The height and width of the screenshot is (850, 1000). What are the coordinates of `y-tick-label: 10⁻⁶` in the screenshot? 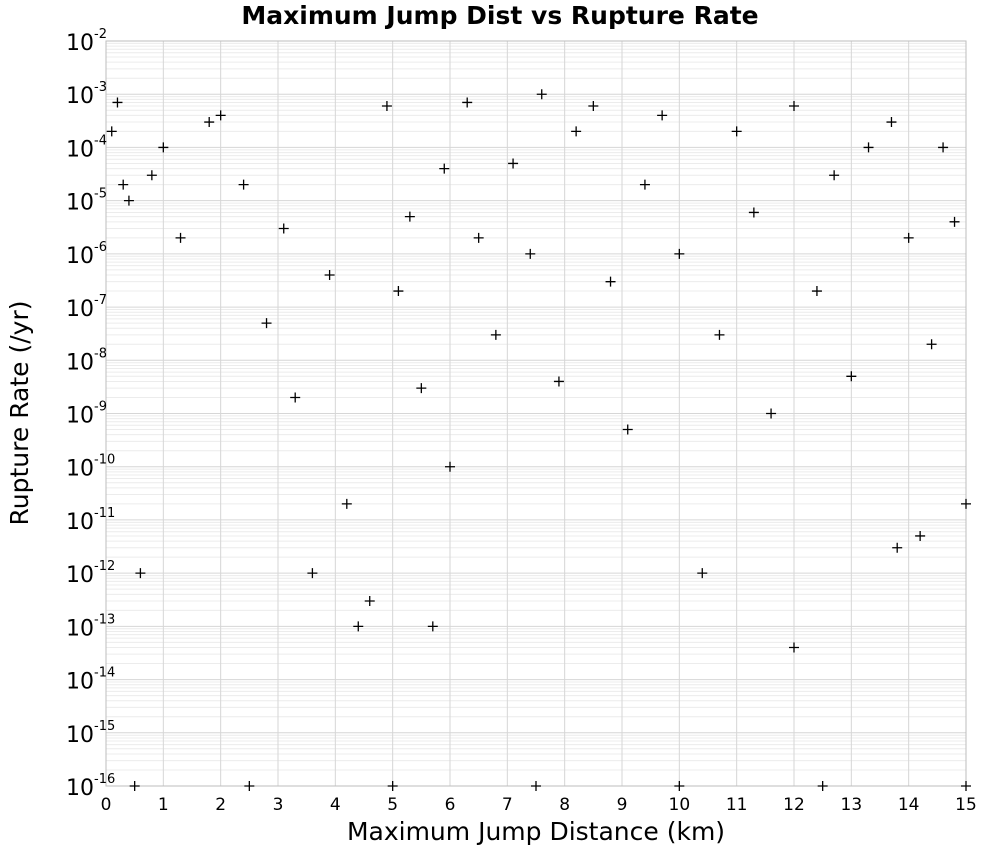 It's located at (86, 254).